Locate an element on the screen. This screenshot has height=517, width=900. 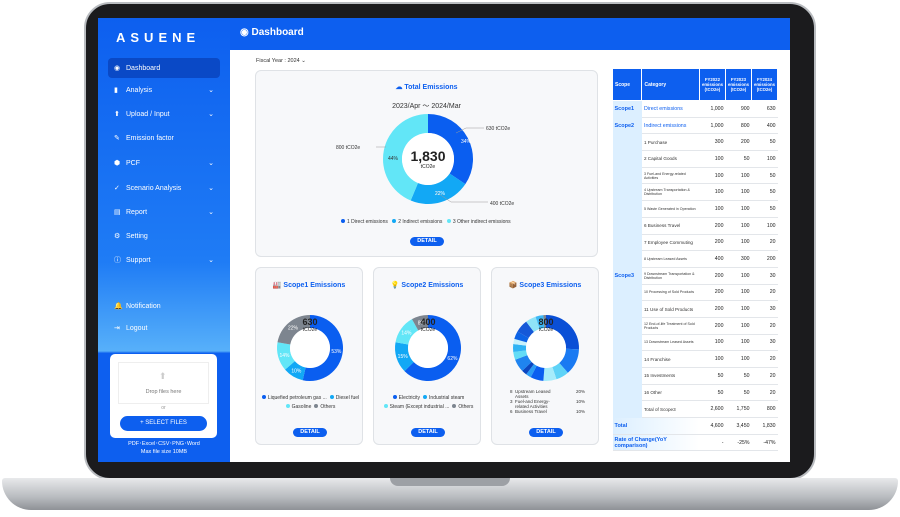
sidebar-item-label: Logout is located at coordinates (137, 328).